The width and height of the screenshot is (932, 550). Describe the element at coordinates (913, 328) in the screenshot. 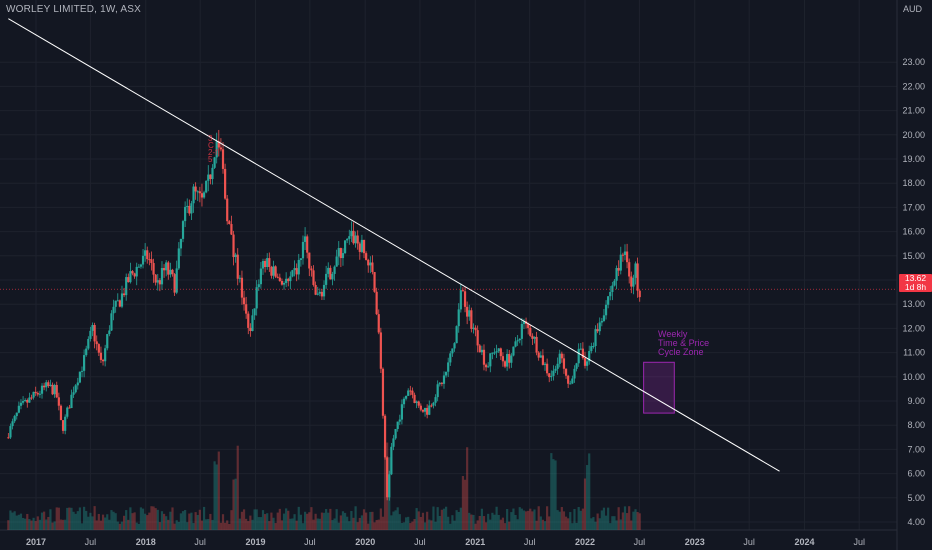

I see `y-tick-label: 12.00` at that location.